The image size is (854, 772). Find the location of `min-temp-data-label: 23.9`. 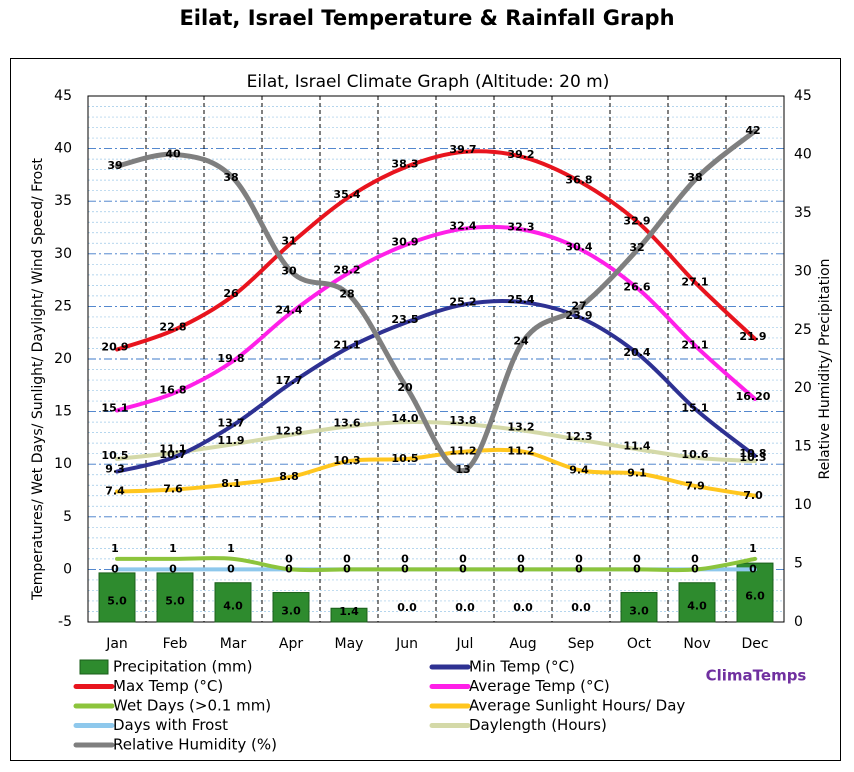

min-temp-data-label: 23.9 is located at coordinates (578, 315).